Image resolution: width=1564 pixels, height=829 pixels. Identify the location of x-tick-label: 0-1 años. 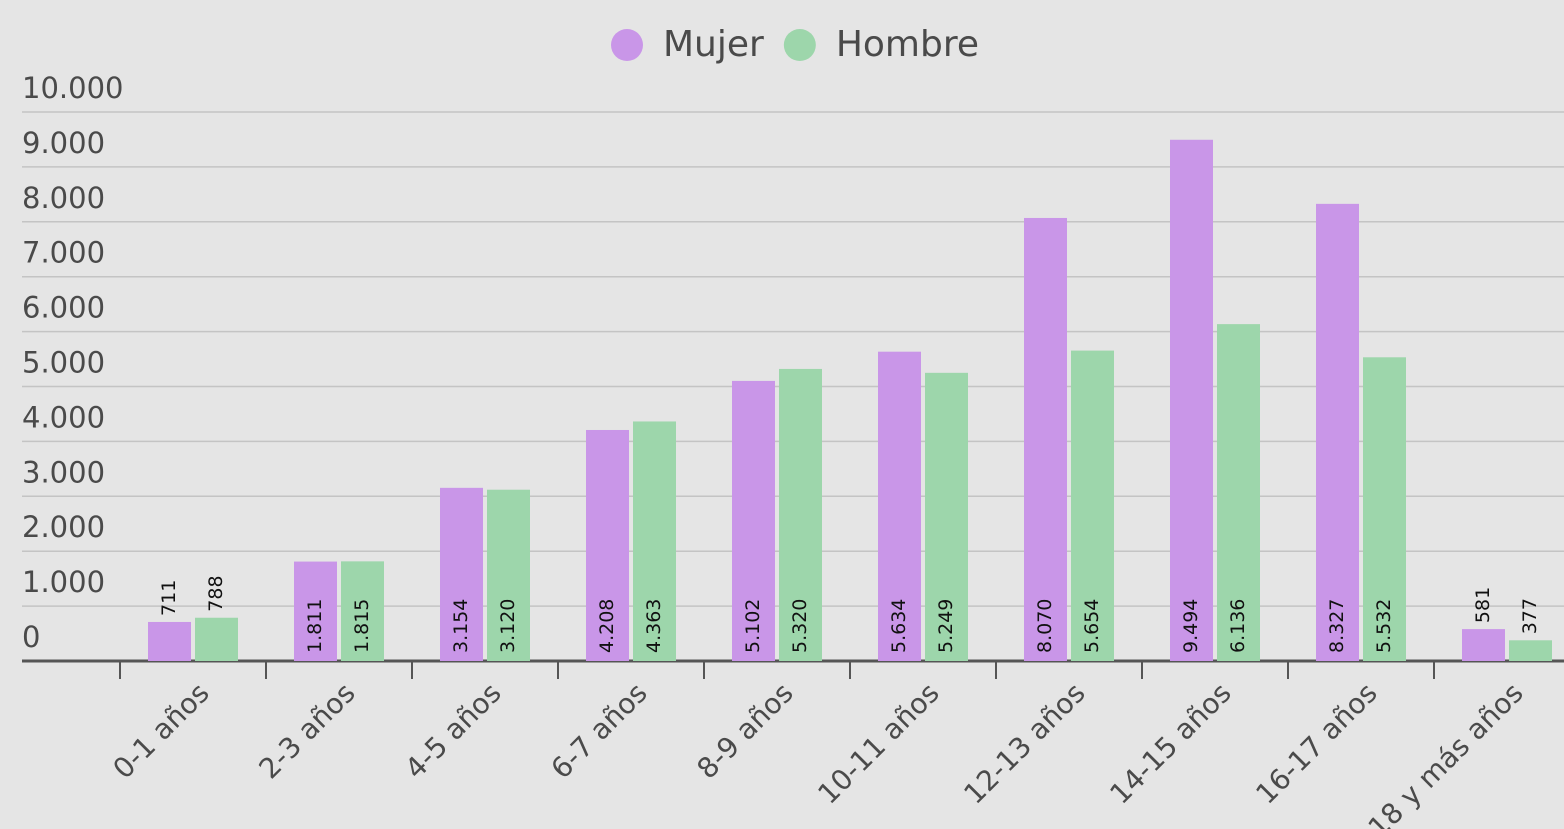
(161, 730).